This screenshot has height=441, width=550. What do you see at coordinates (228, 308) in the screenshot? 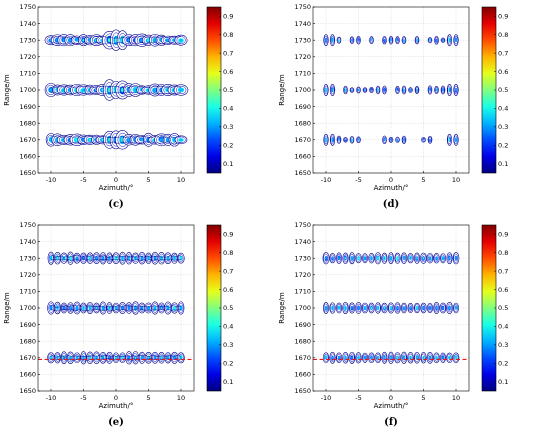
I see `colorbar-tick-label: 0.5` at bounding box center [228, 308].